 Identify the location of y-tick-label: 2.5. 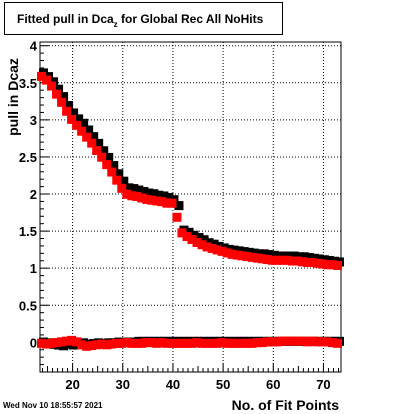
(28, 157).